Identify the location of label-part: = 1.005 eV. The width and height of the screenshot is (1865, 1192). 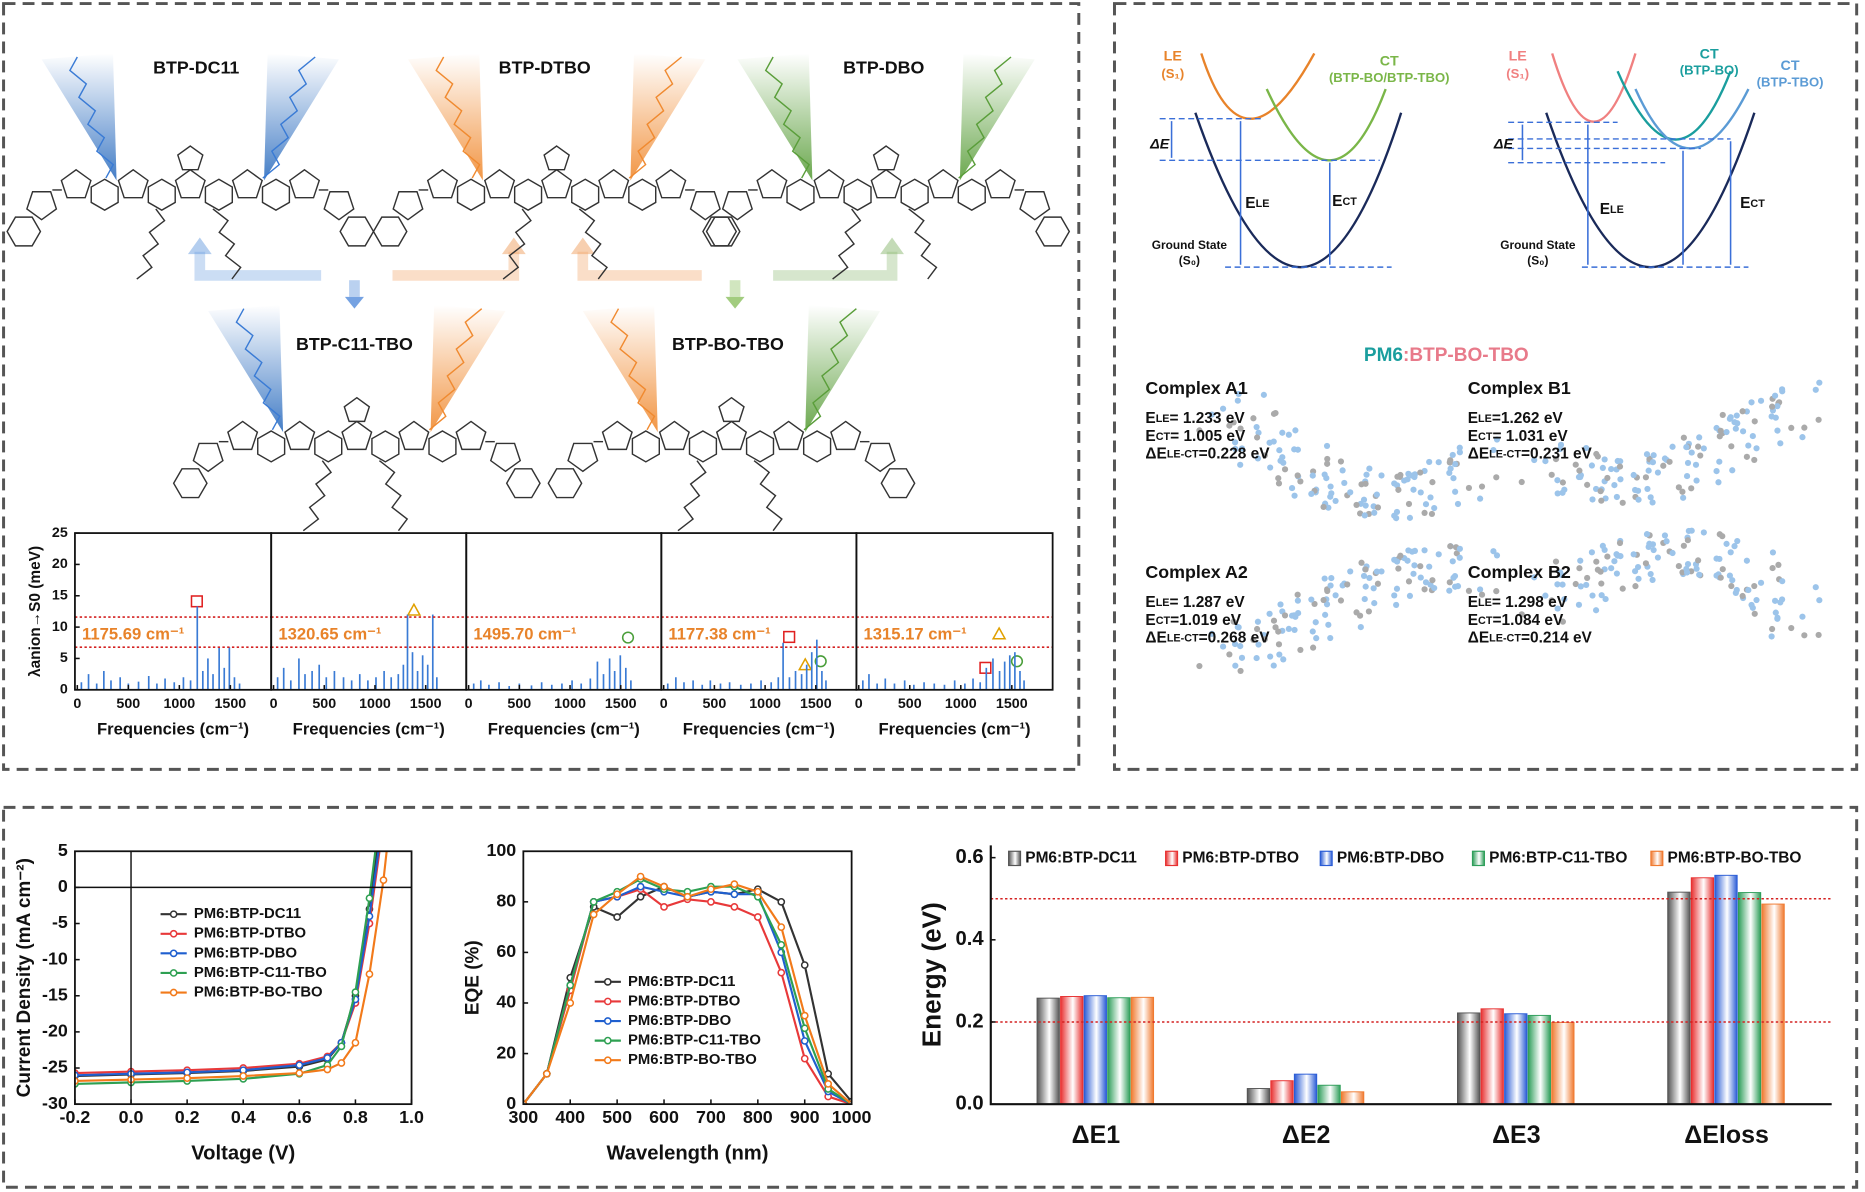
(1208, 436).